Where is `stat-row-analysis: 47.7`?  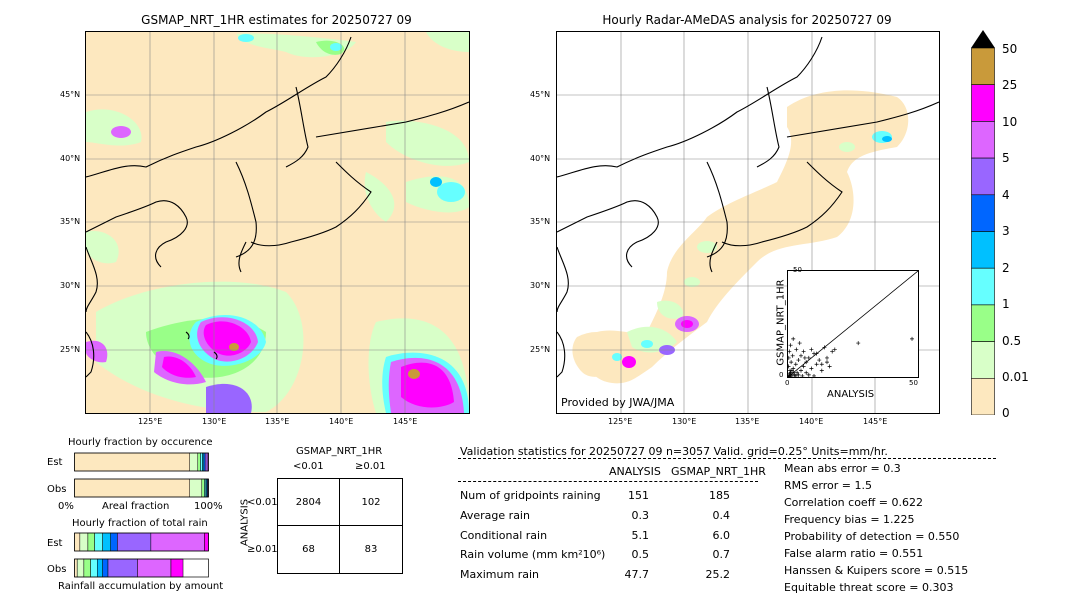
stat-row-analysis: 47.7 is located at coordinates (637, 574).